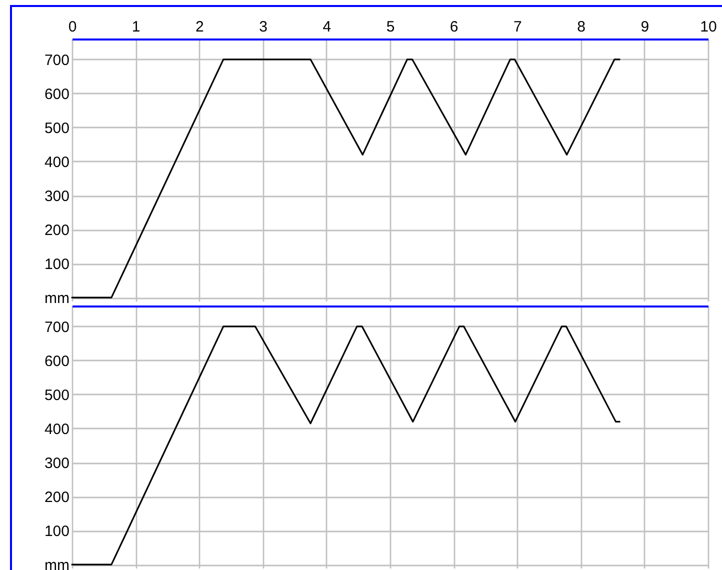 Image resolution: width=722 pixels, height=570 pixels. I want to click on x-tick-label: 4, so click(327, 27).